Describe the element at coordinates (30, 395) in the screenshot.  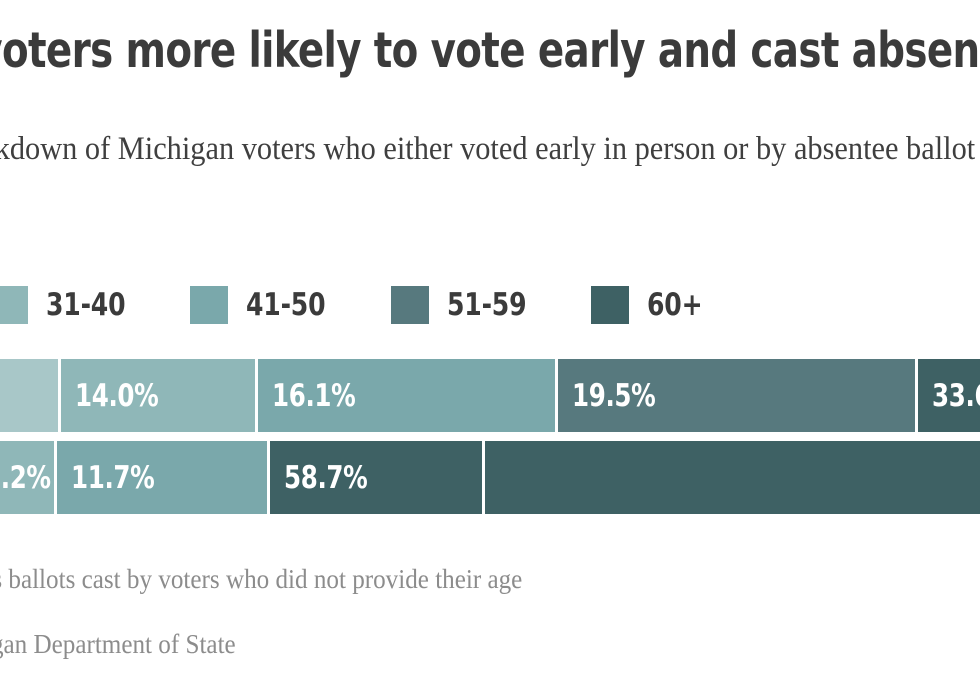
I see `bar-segment: 16.8%` at that location.